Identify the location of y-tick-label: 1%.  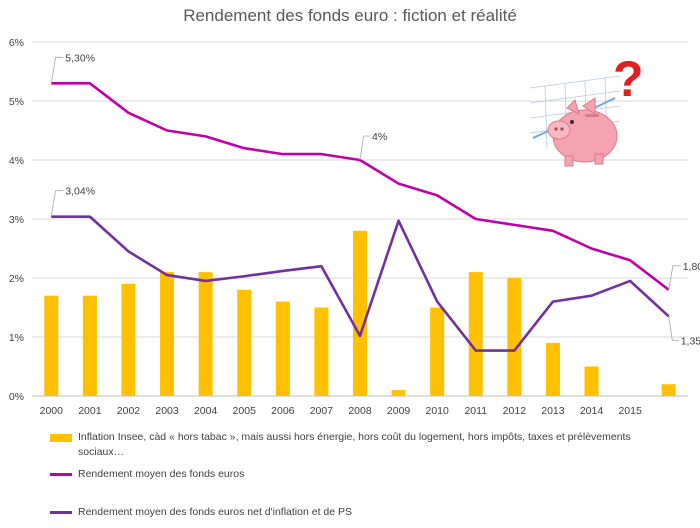
(16, 338).